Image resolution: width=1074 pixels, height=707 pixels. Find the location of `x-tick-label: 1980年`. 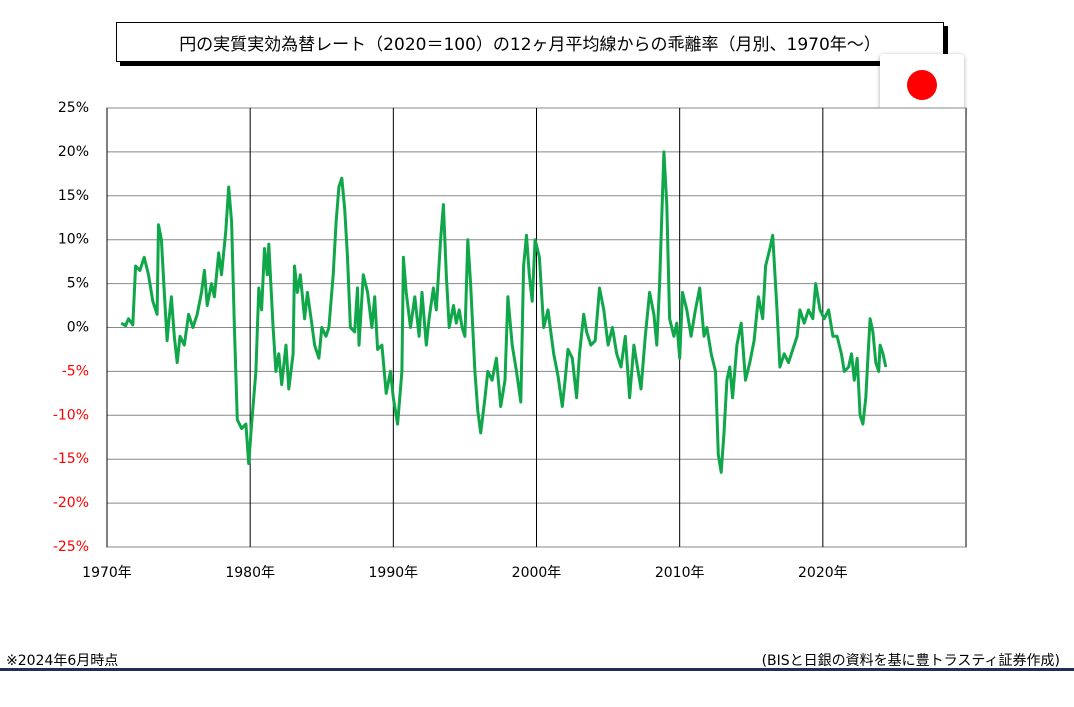

x-tick-label: 1980年 is located at coordinates (250, 573).